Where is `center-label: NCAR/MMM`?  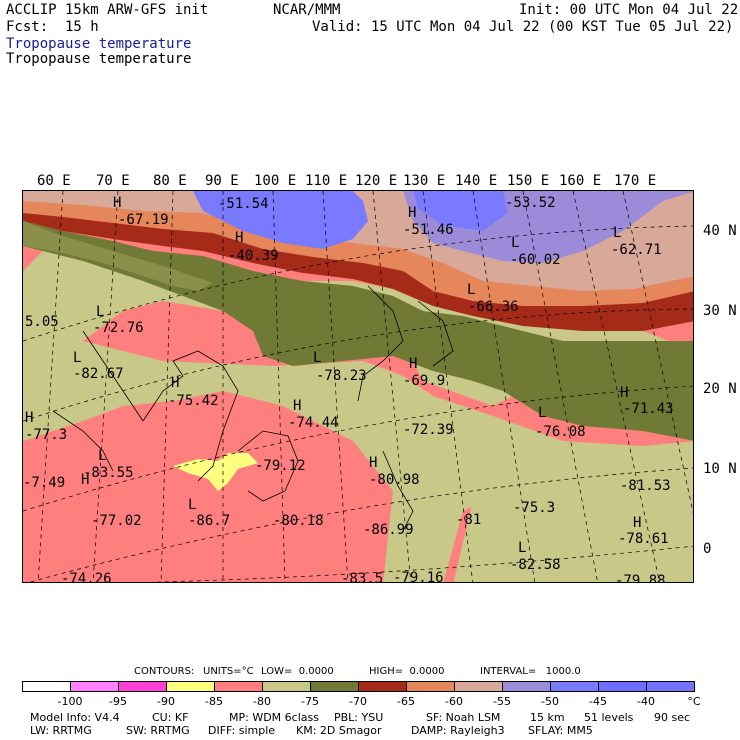 center-label: NCAR/MMM is located at coordinates (307, 10).